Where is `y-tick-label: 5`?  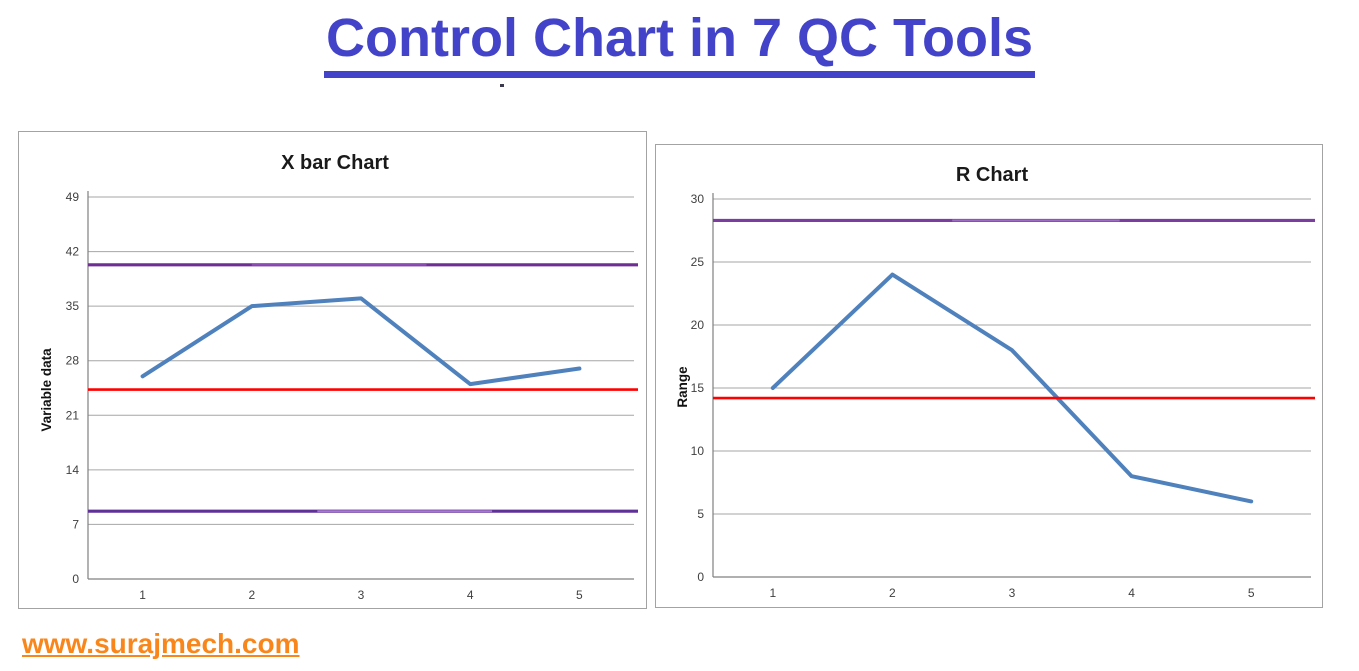 y-tick-label: 5 is located at coordinates (700, 514).